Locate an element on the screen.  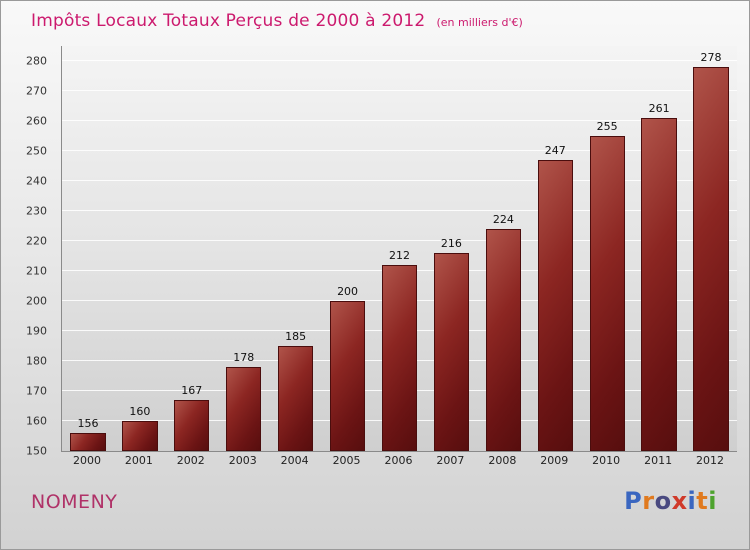
x-tick-label: 2006 is located at coordinates (398, 460).